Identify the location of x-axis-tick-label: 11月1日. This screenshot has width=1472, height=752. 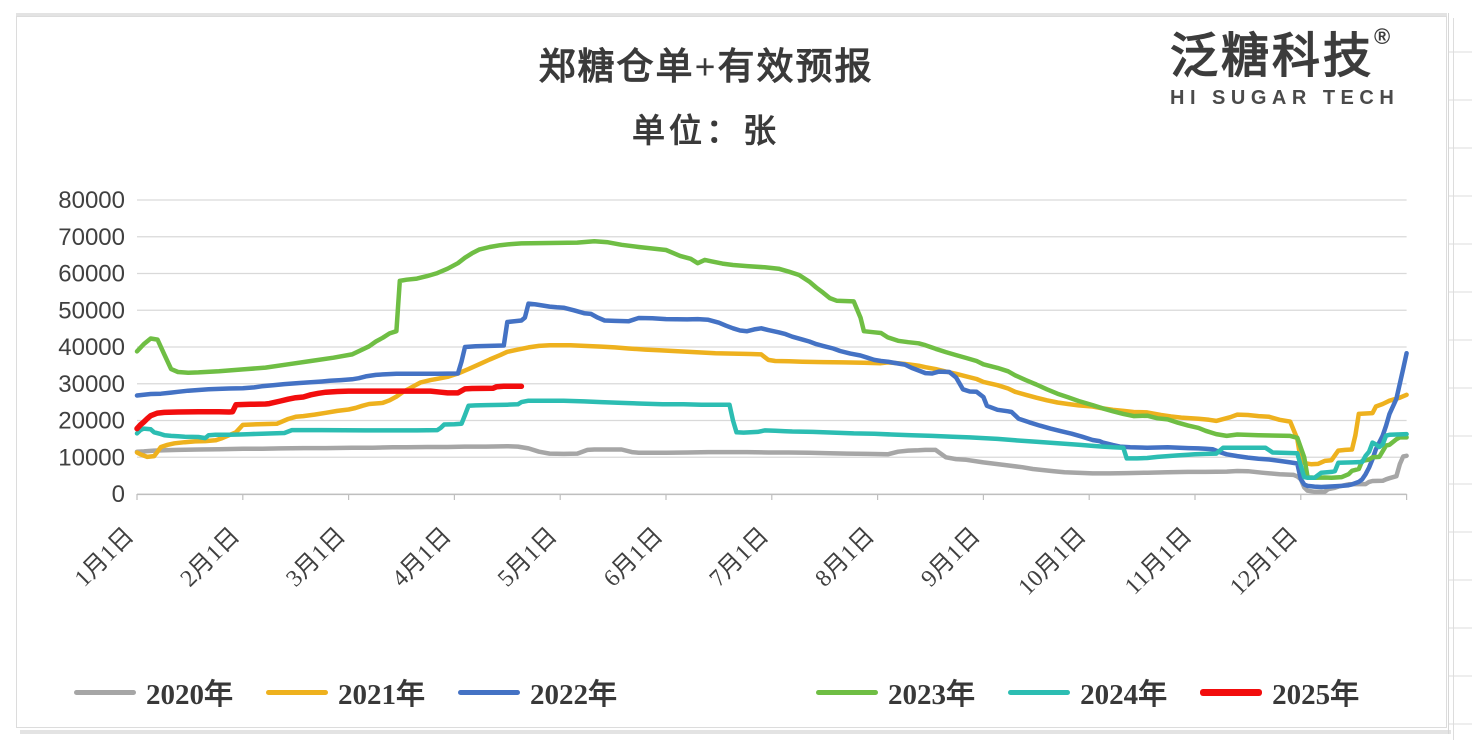
(1158, 561).